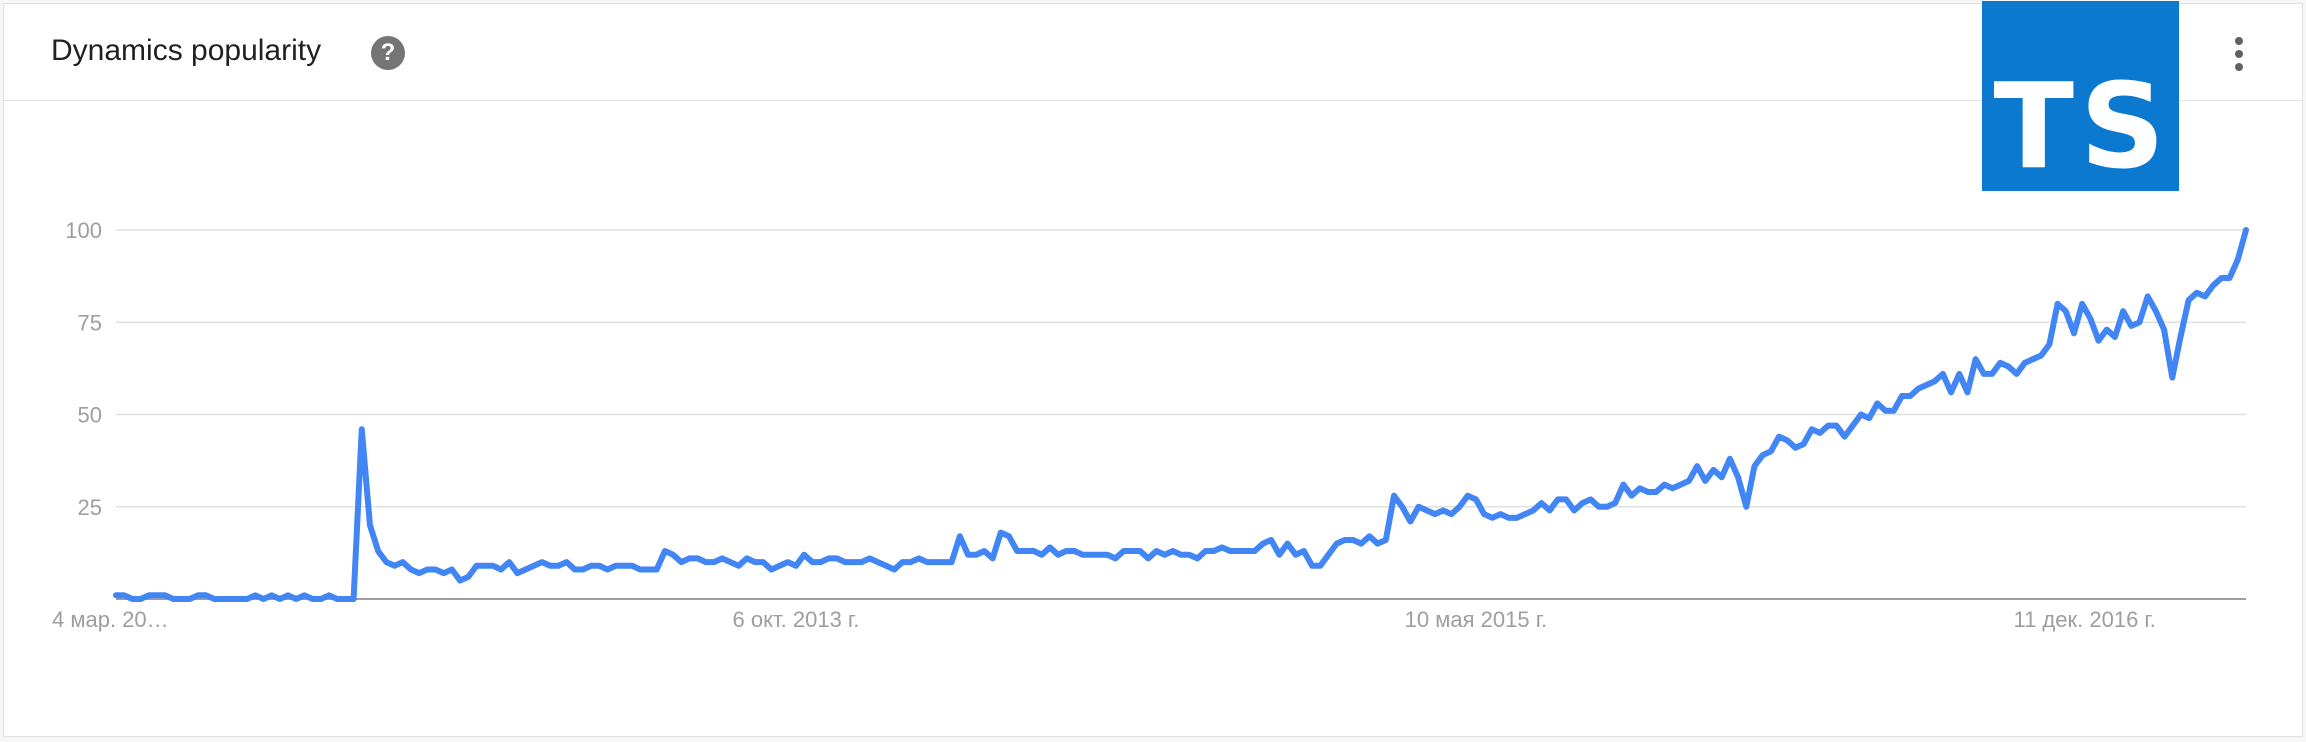 The image size is (2306, 742). What do you see at coordinates (2084, 619) in the screenshot?
I see `x-tick-label: 11 дек. 2016 г.` at bounding box center [2084, 619].